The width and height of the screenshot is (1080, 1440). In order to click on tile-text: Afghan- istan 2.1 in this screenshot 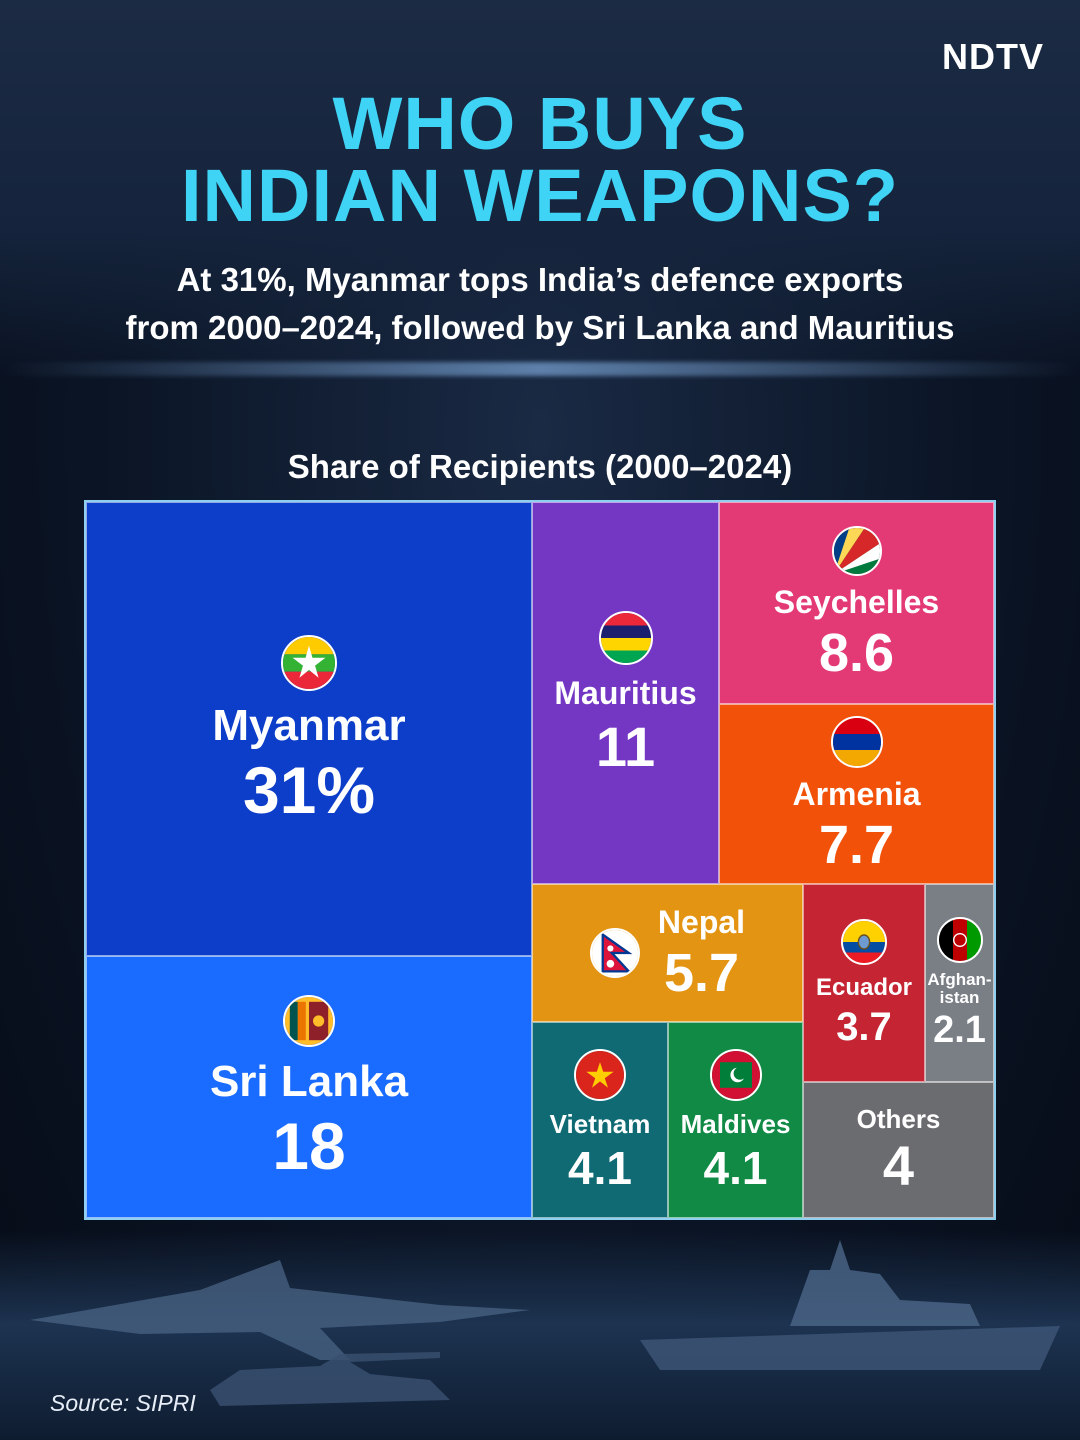, I will do `click(959, 1010)`.